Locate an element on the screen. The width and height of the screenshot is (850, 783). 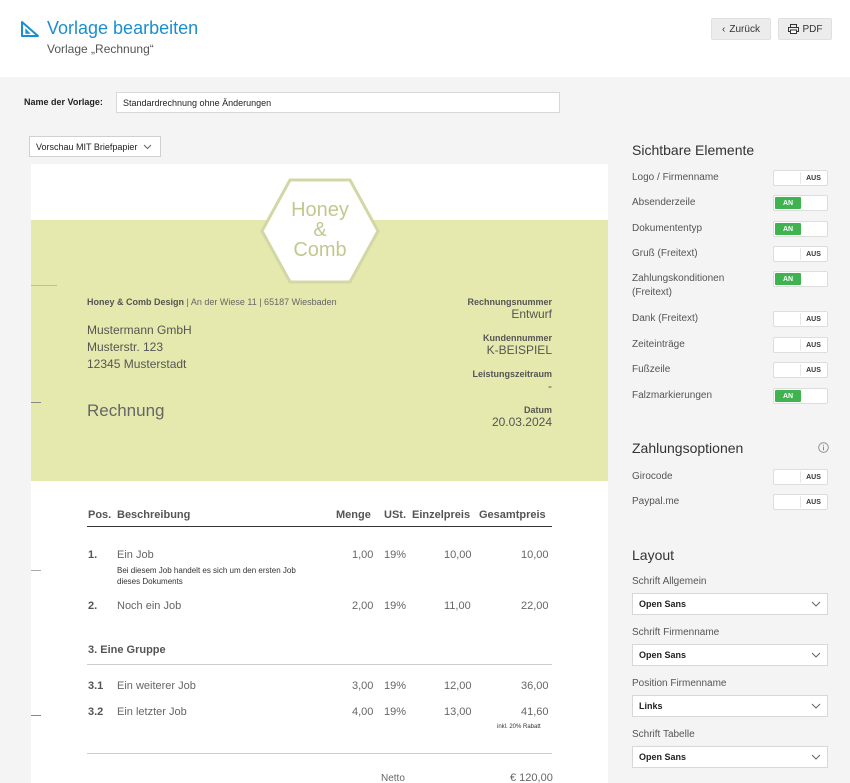
col-header-desc: Beschreibung is located at coordinates (154, 515).